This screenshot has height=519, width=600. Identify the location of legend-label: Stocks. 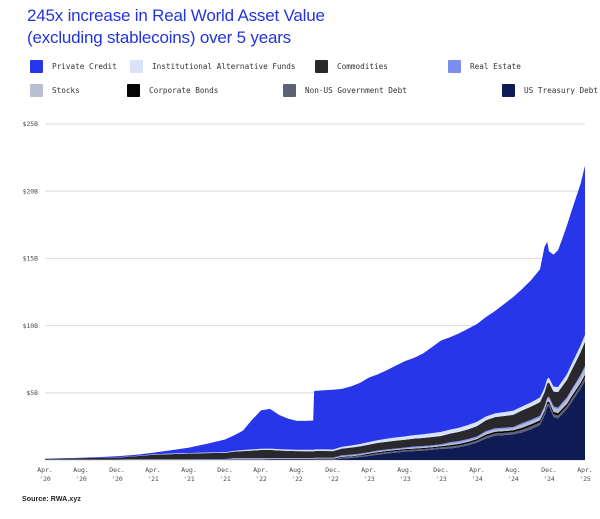
(66, 90).